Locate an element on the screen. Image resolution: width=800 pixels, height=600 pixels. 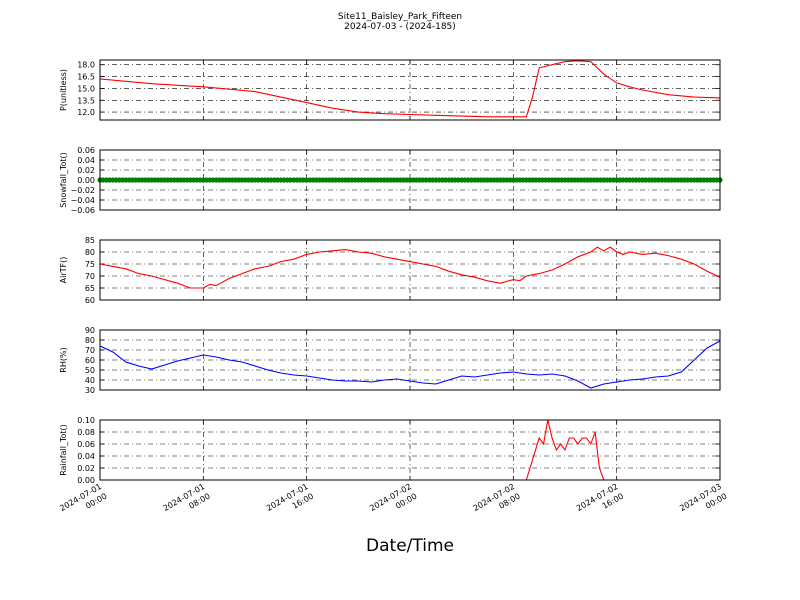
x-tick-label: 2024-07-0216:00 is located at coordinates (600, 502).